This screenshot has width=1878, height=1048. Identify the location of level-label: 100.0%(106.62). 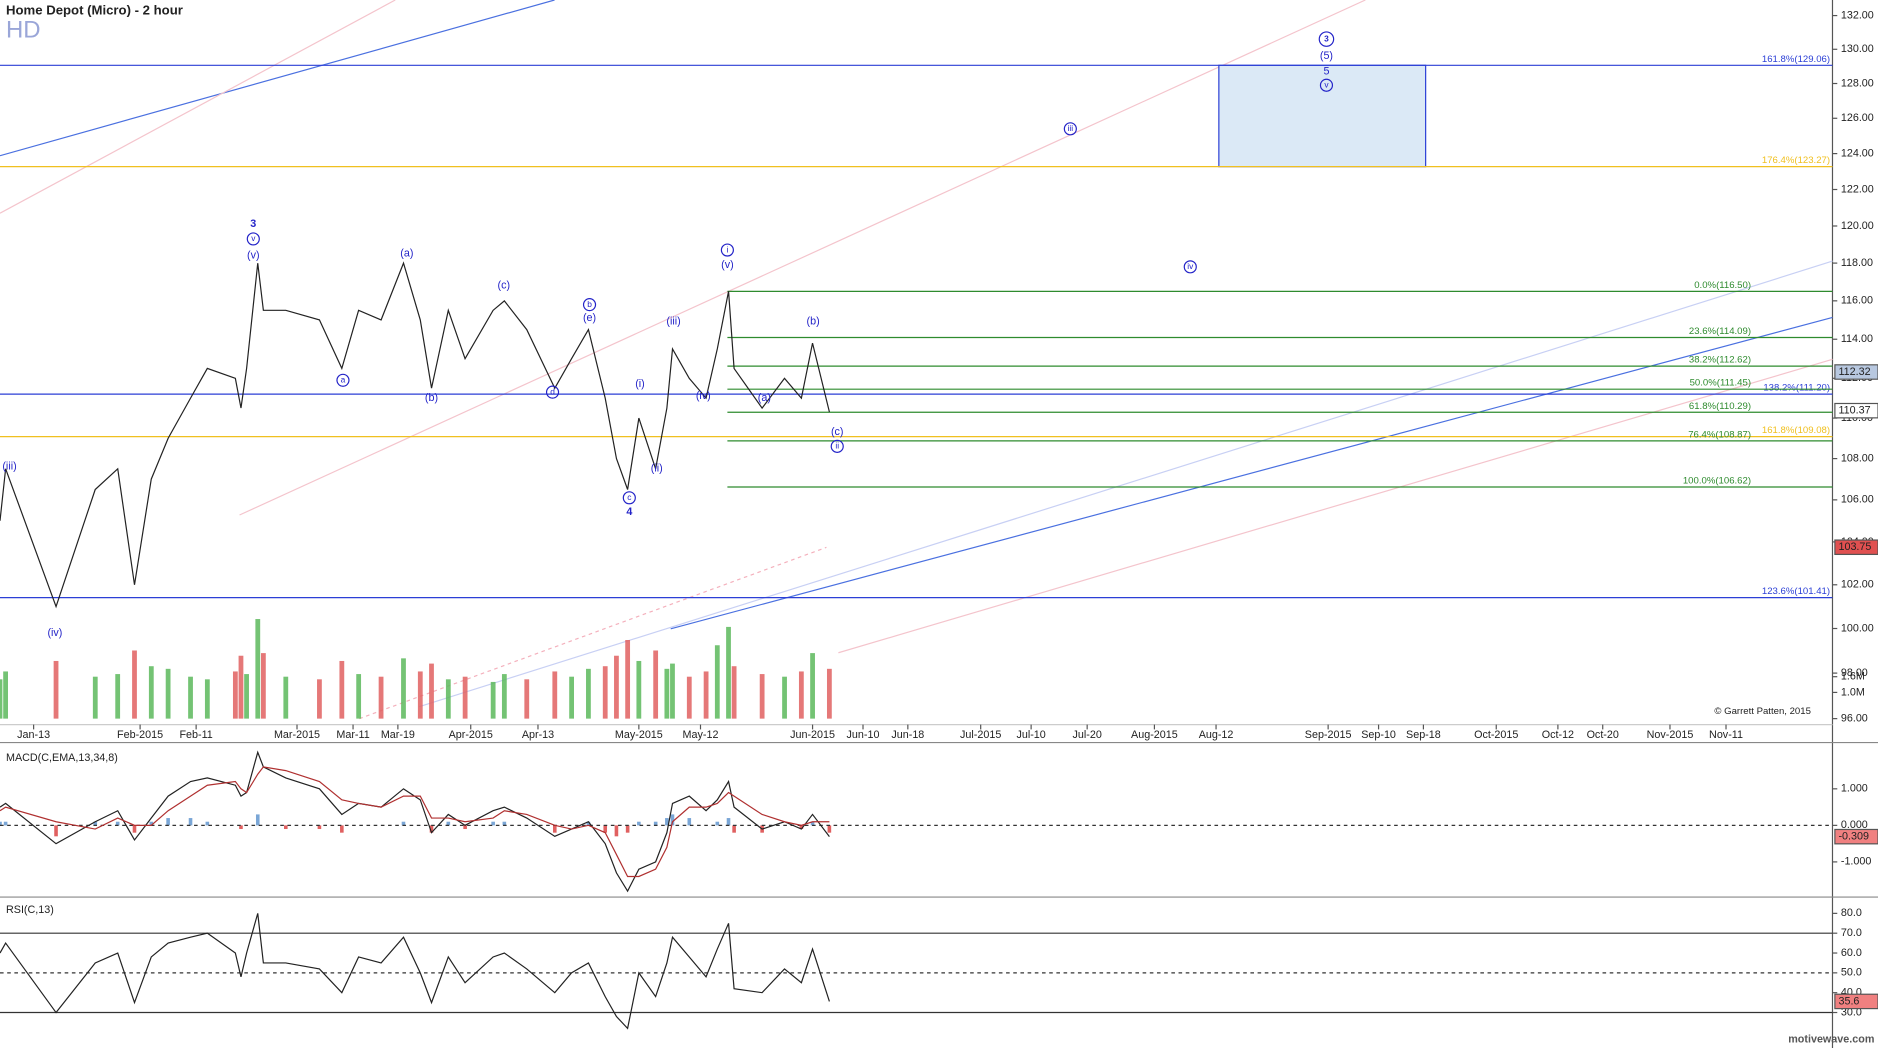
(1717, 481).